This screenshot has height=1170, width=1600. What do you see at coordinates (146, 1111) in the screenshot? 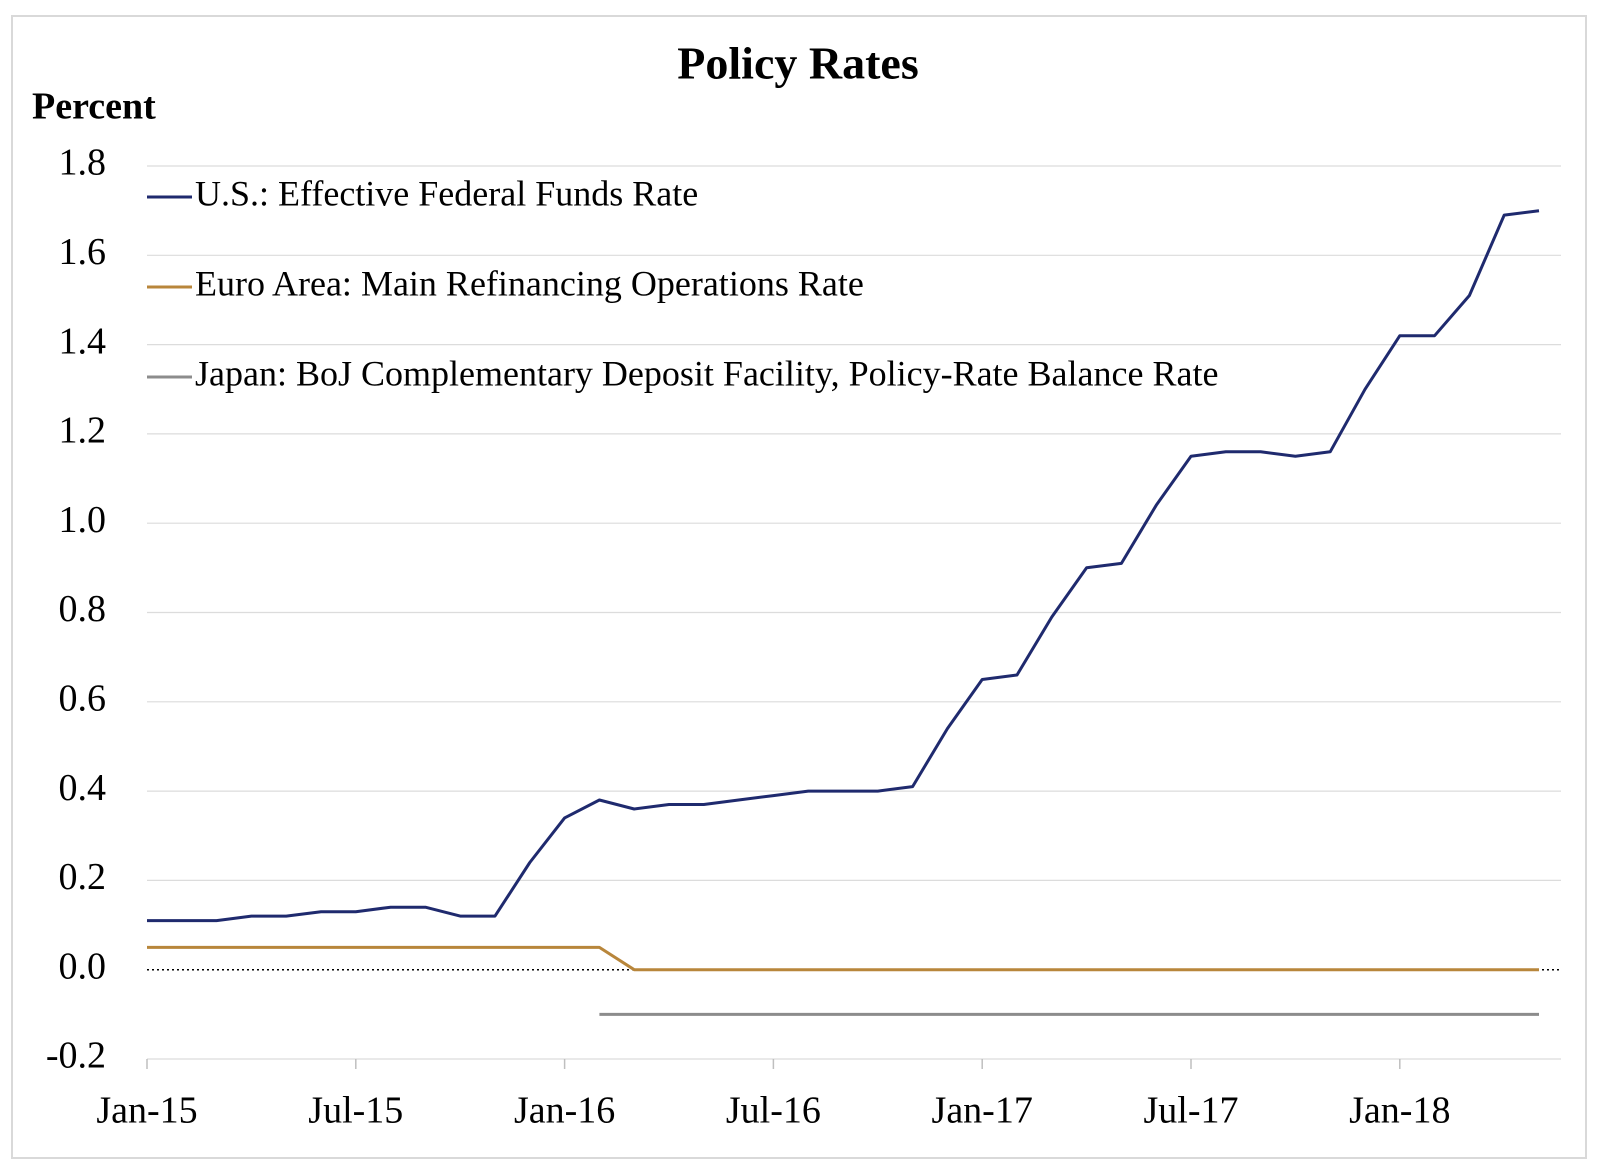
I see `x-tick-label: Jan-15` at bounding box center [146, 1111].